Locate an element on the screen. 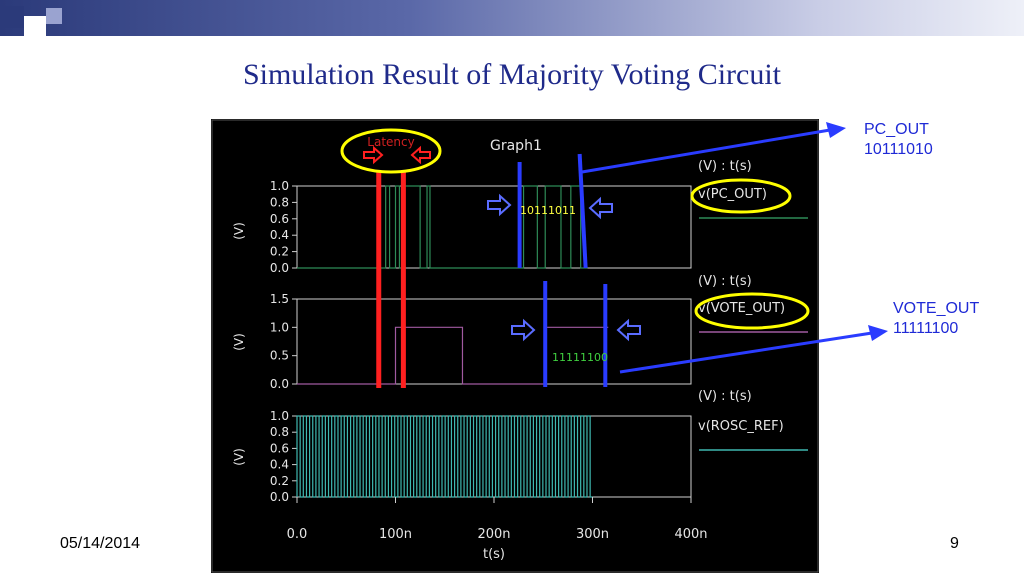 The image size is (1024, 576). pc-out-pointer-head is located at coordinates (836, 130).